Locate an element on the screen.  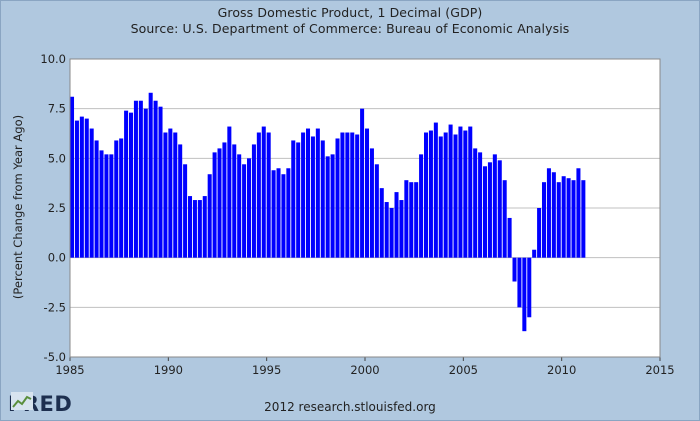
x-tick-label: 1985 is located at coordinates (69, 370).